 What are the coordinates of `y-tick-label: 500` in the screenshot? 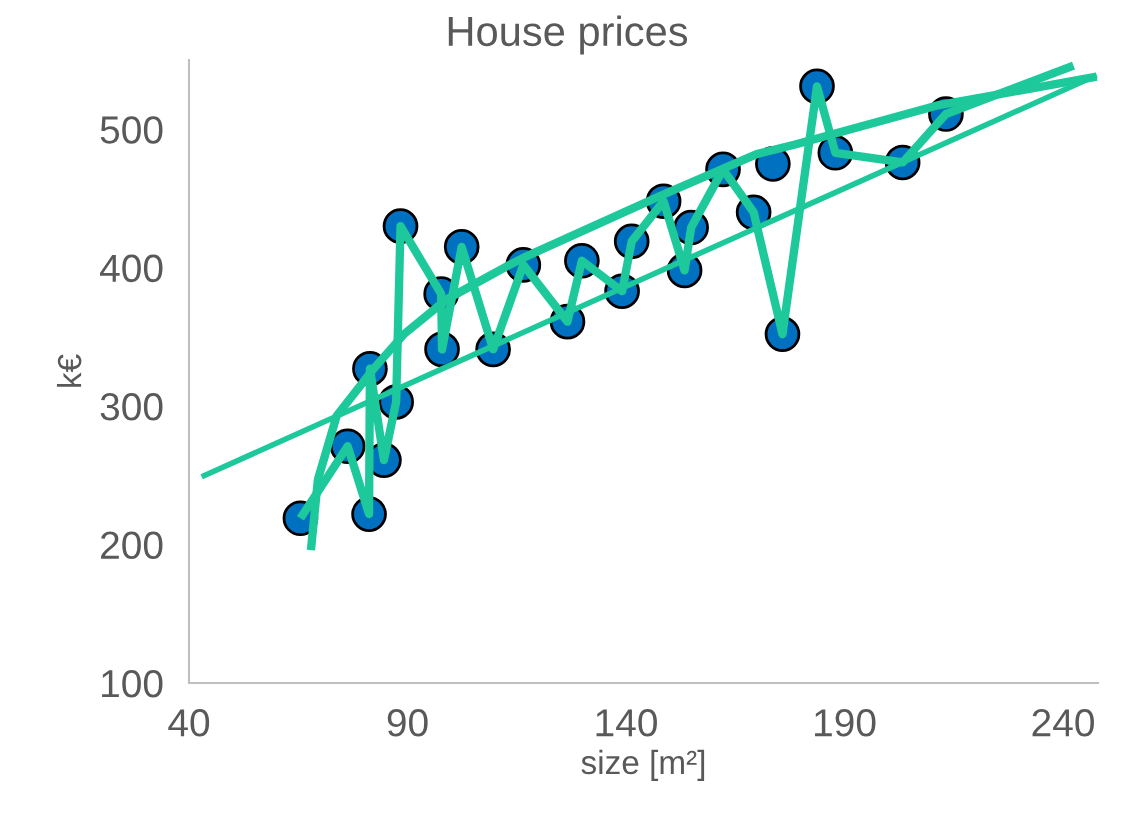 It's located at (131, 130).